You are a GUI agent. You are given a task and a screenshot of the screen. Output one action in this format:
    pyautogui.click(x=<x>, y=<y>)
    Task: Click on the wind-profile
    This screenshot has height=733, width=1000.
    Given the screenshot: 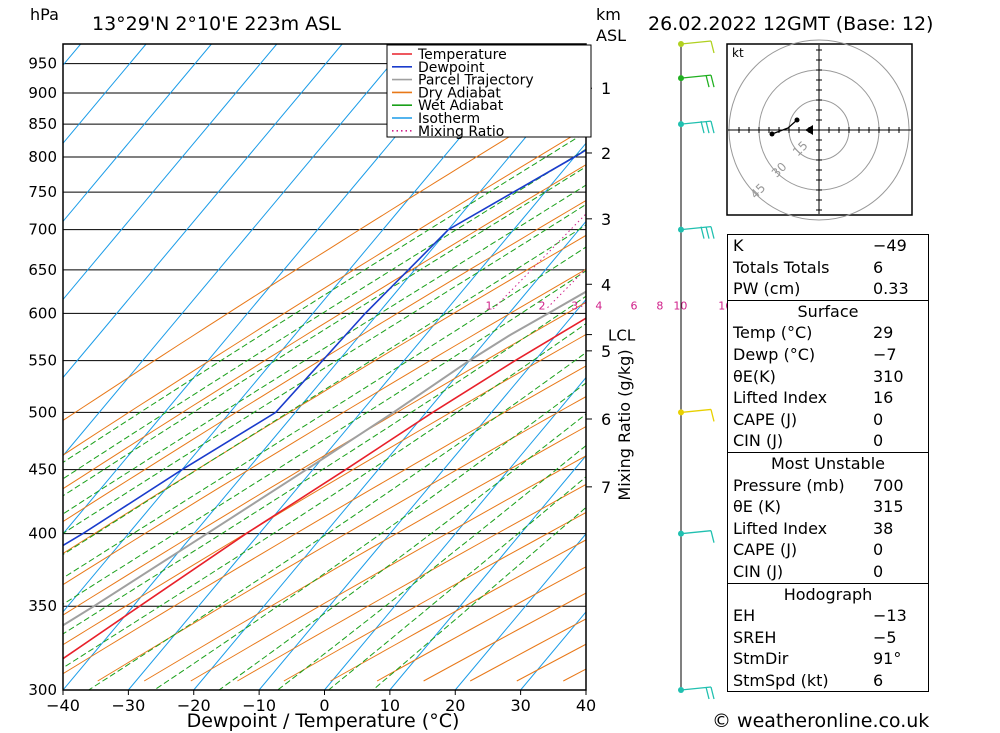 What is the action you would take?
    pyautogui.click(x=696, y=370)
    